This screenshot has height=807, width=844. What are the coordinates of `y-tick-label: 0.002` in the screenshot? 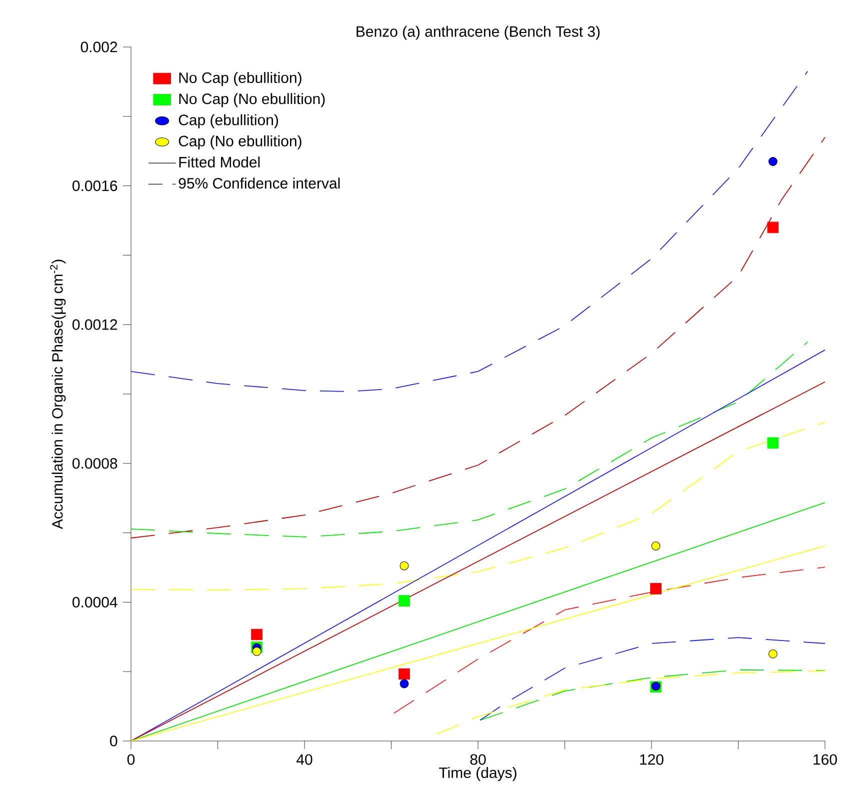 It's located at (99, 47).